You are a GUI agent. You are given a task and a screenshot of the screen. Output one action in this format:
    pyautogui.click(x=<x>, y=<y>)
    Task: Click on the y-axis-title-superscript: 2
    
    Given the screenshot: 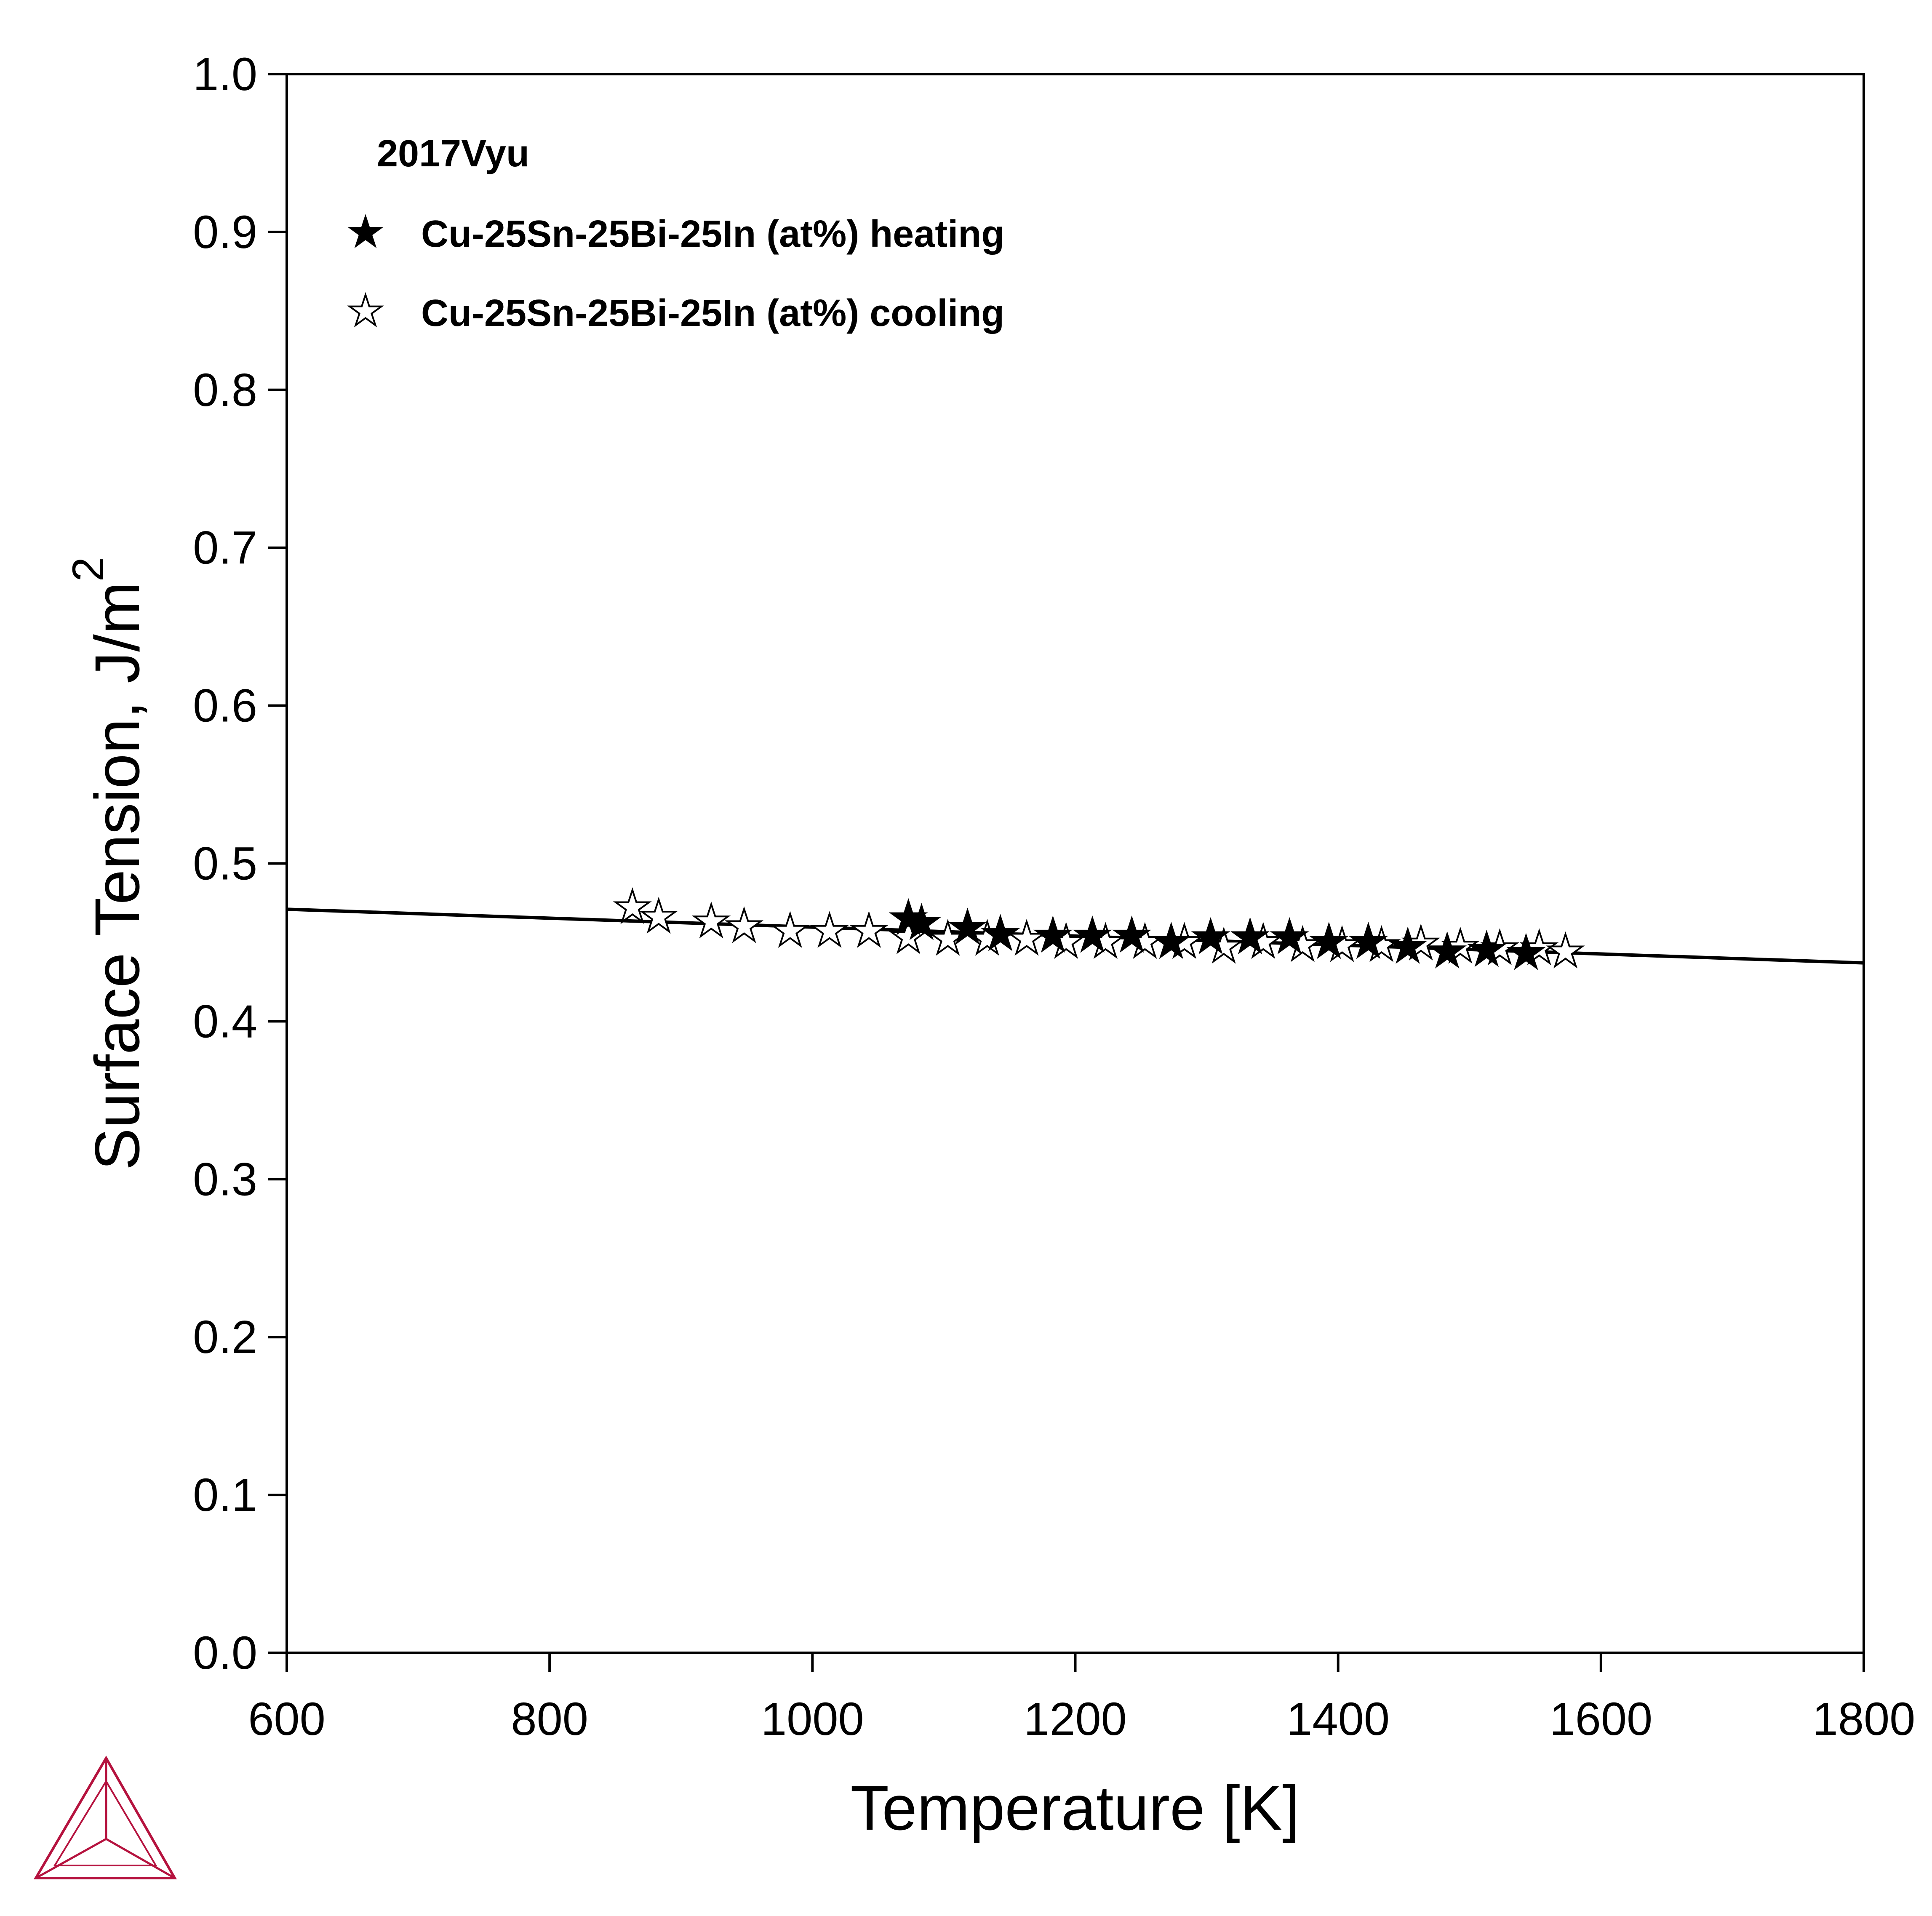 What is the action you would take?
    pyautogui.click(x=88, y=569)
    